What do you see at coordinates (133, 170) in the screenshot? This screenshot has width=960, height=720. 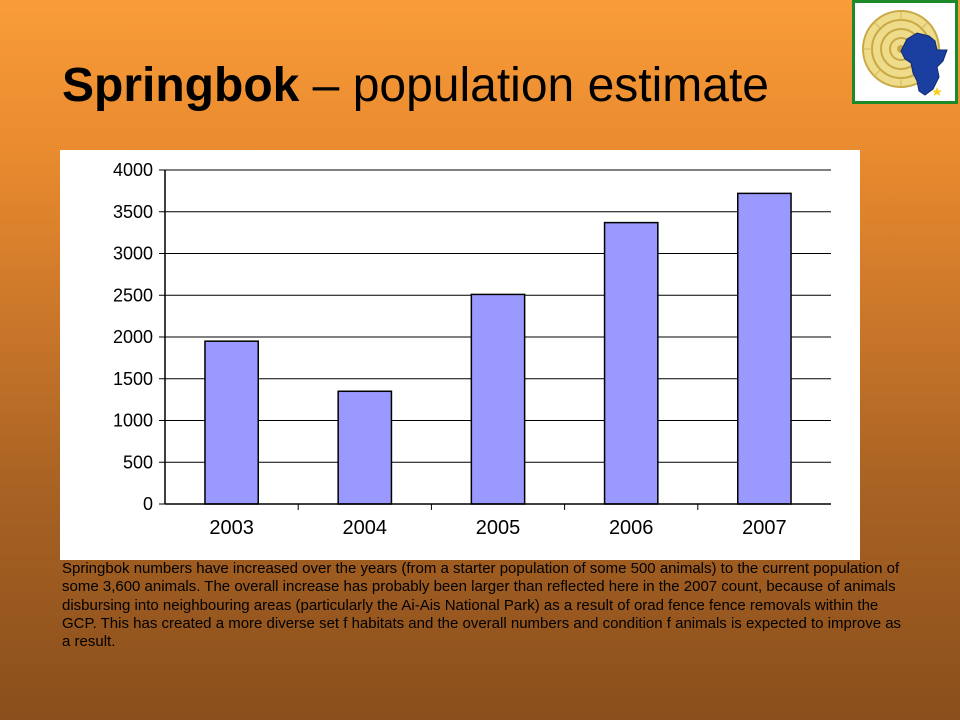 I see `y-tick-label: 4000` at bounding box center [133, 170].